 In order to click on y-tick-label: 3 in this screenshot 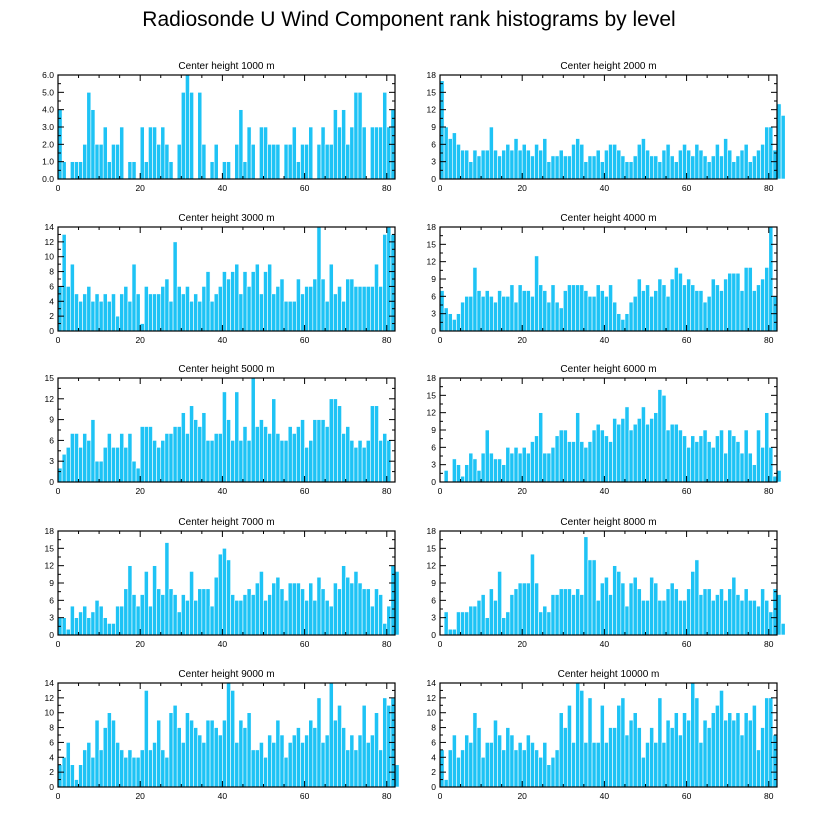, I will do `click(433, 618)`.